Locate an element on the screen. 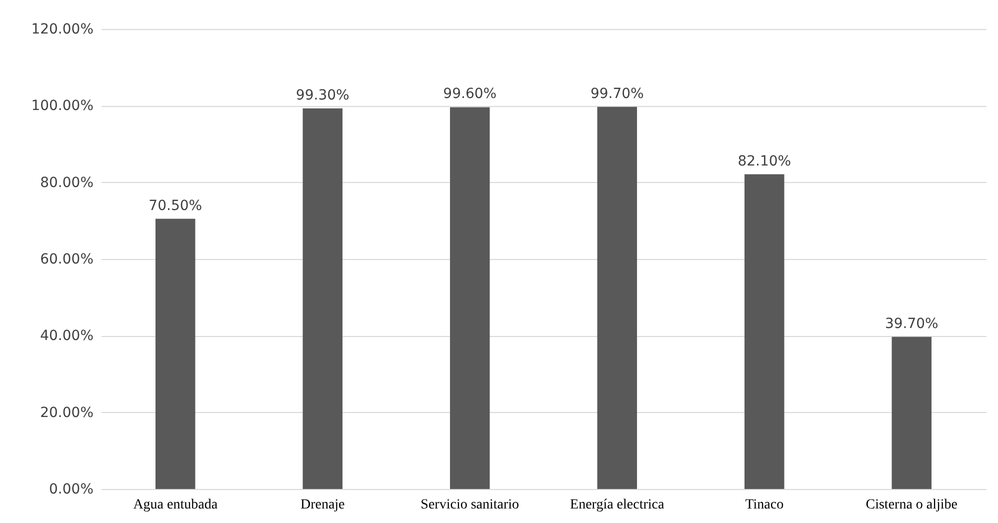  x-tick-label: Energía electrica is located at coordinates (617, 505).